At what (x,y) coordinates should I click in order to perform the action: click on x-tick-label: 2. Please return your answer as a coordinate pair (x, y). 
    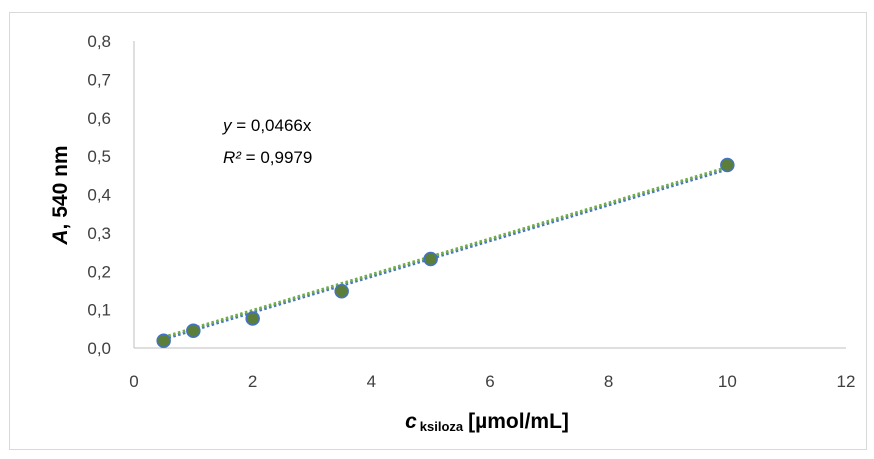
    Looking at the image, I should click on (252, 381).